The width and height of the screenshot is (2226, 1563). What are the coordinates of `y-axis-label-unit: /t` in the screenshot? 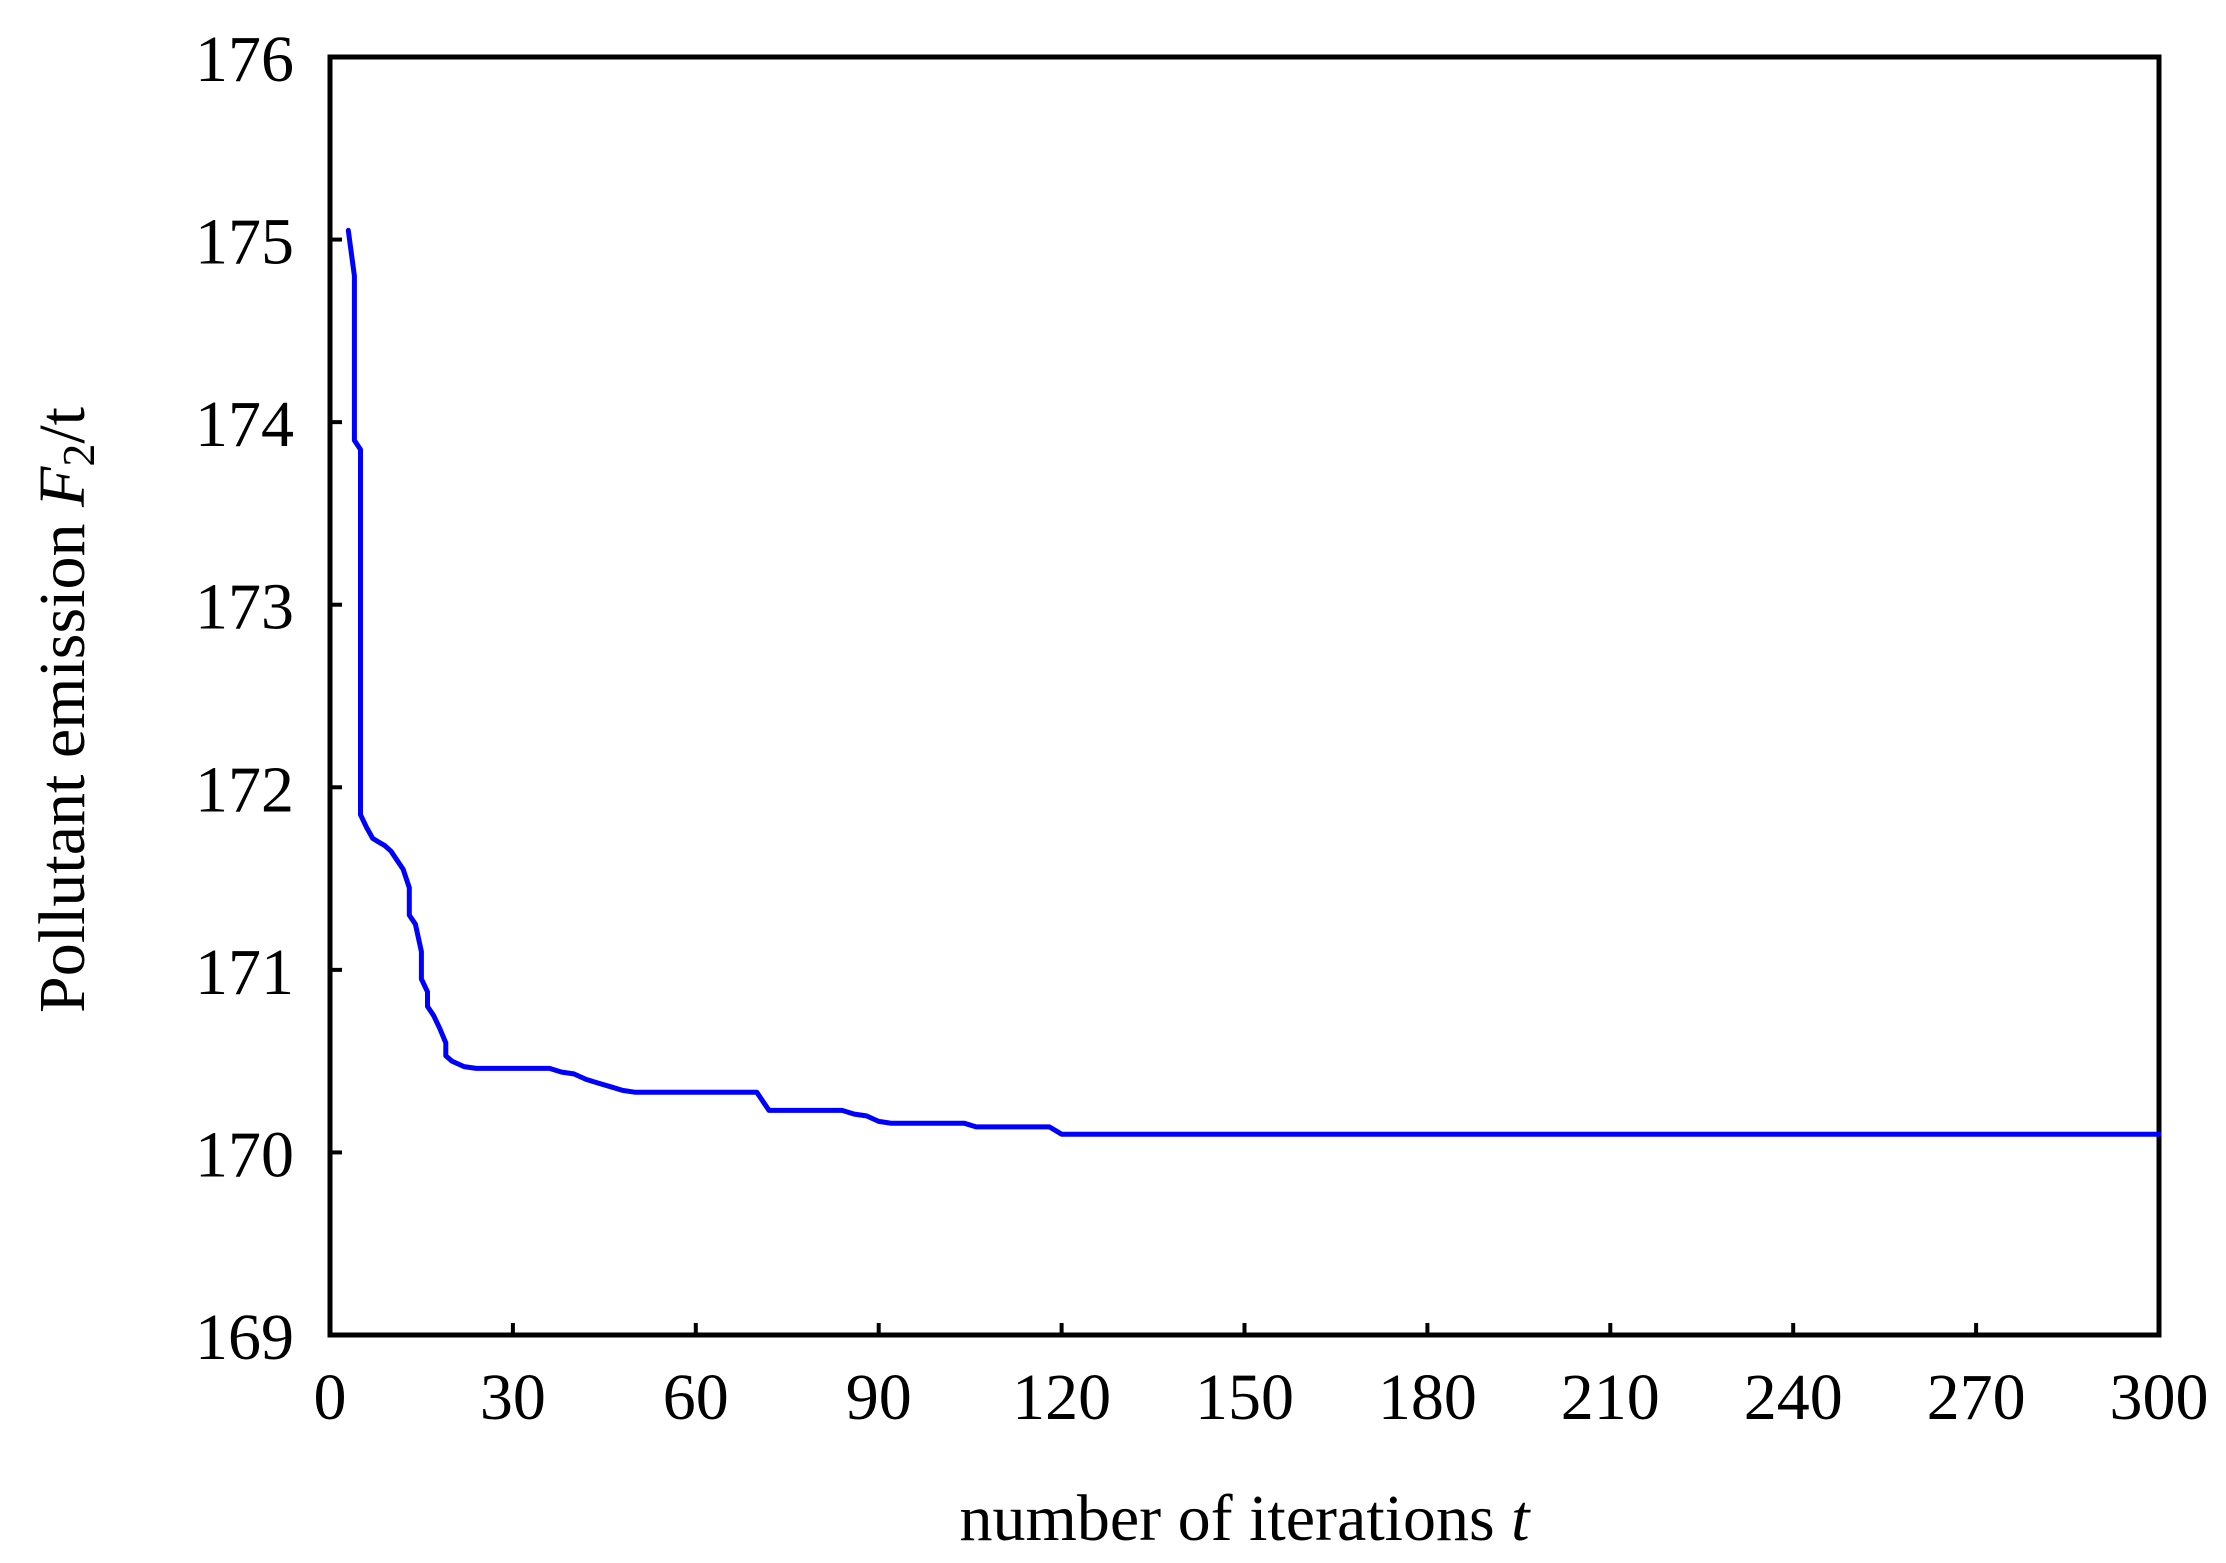 It's located at (62, 425).